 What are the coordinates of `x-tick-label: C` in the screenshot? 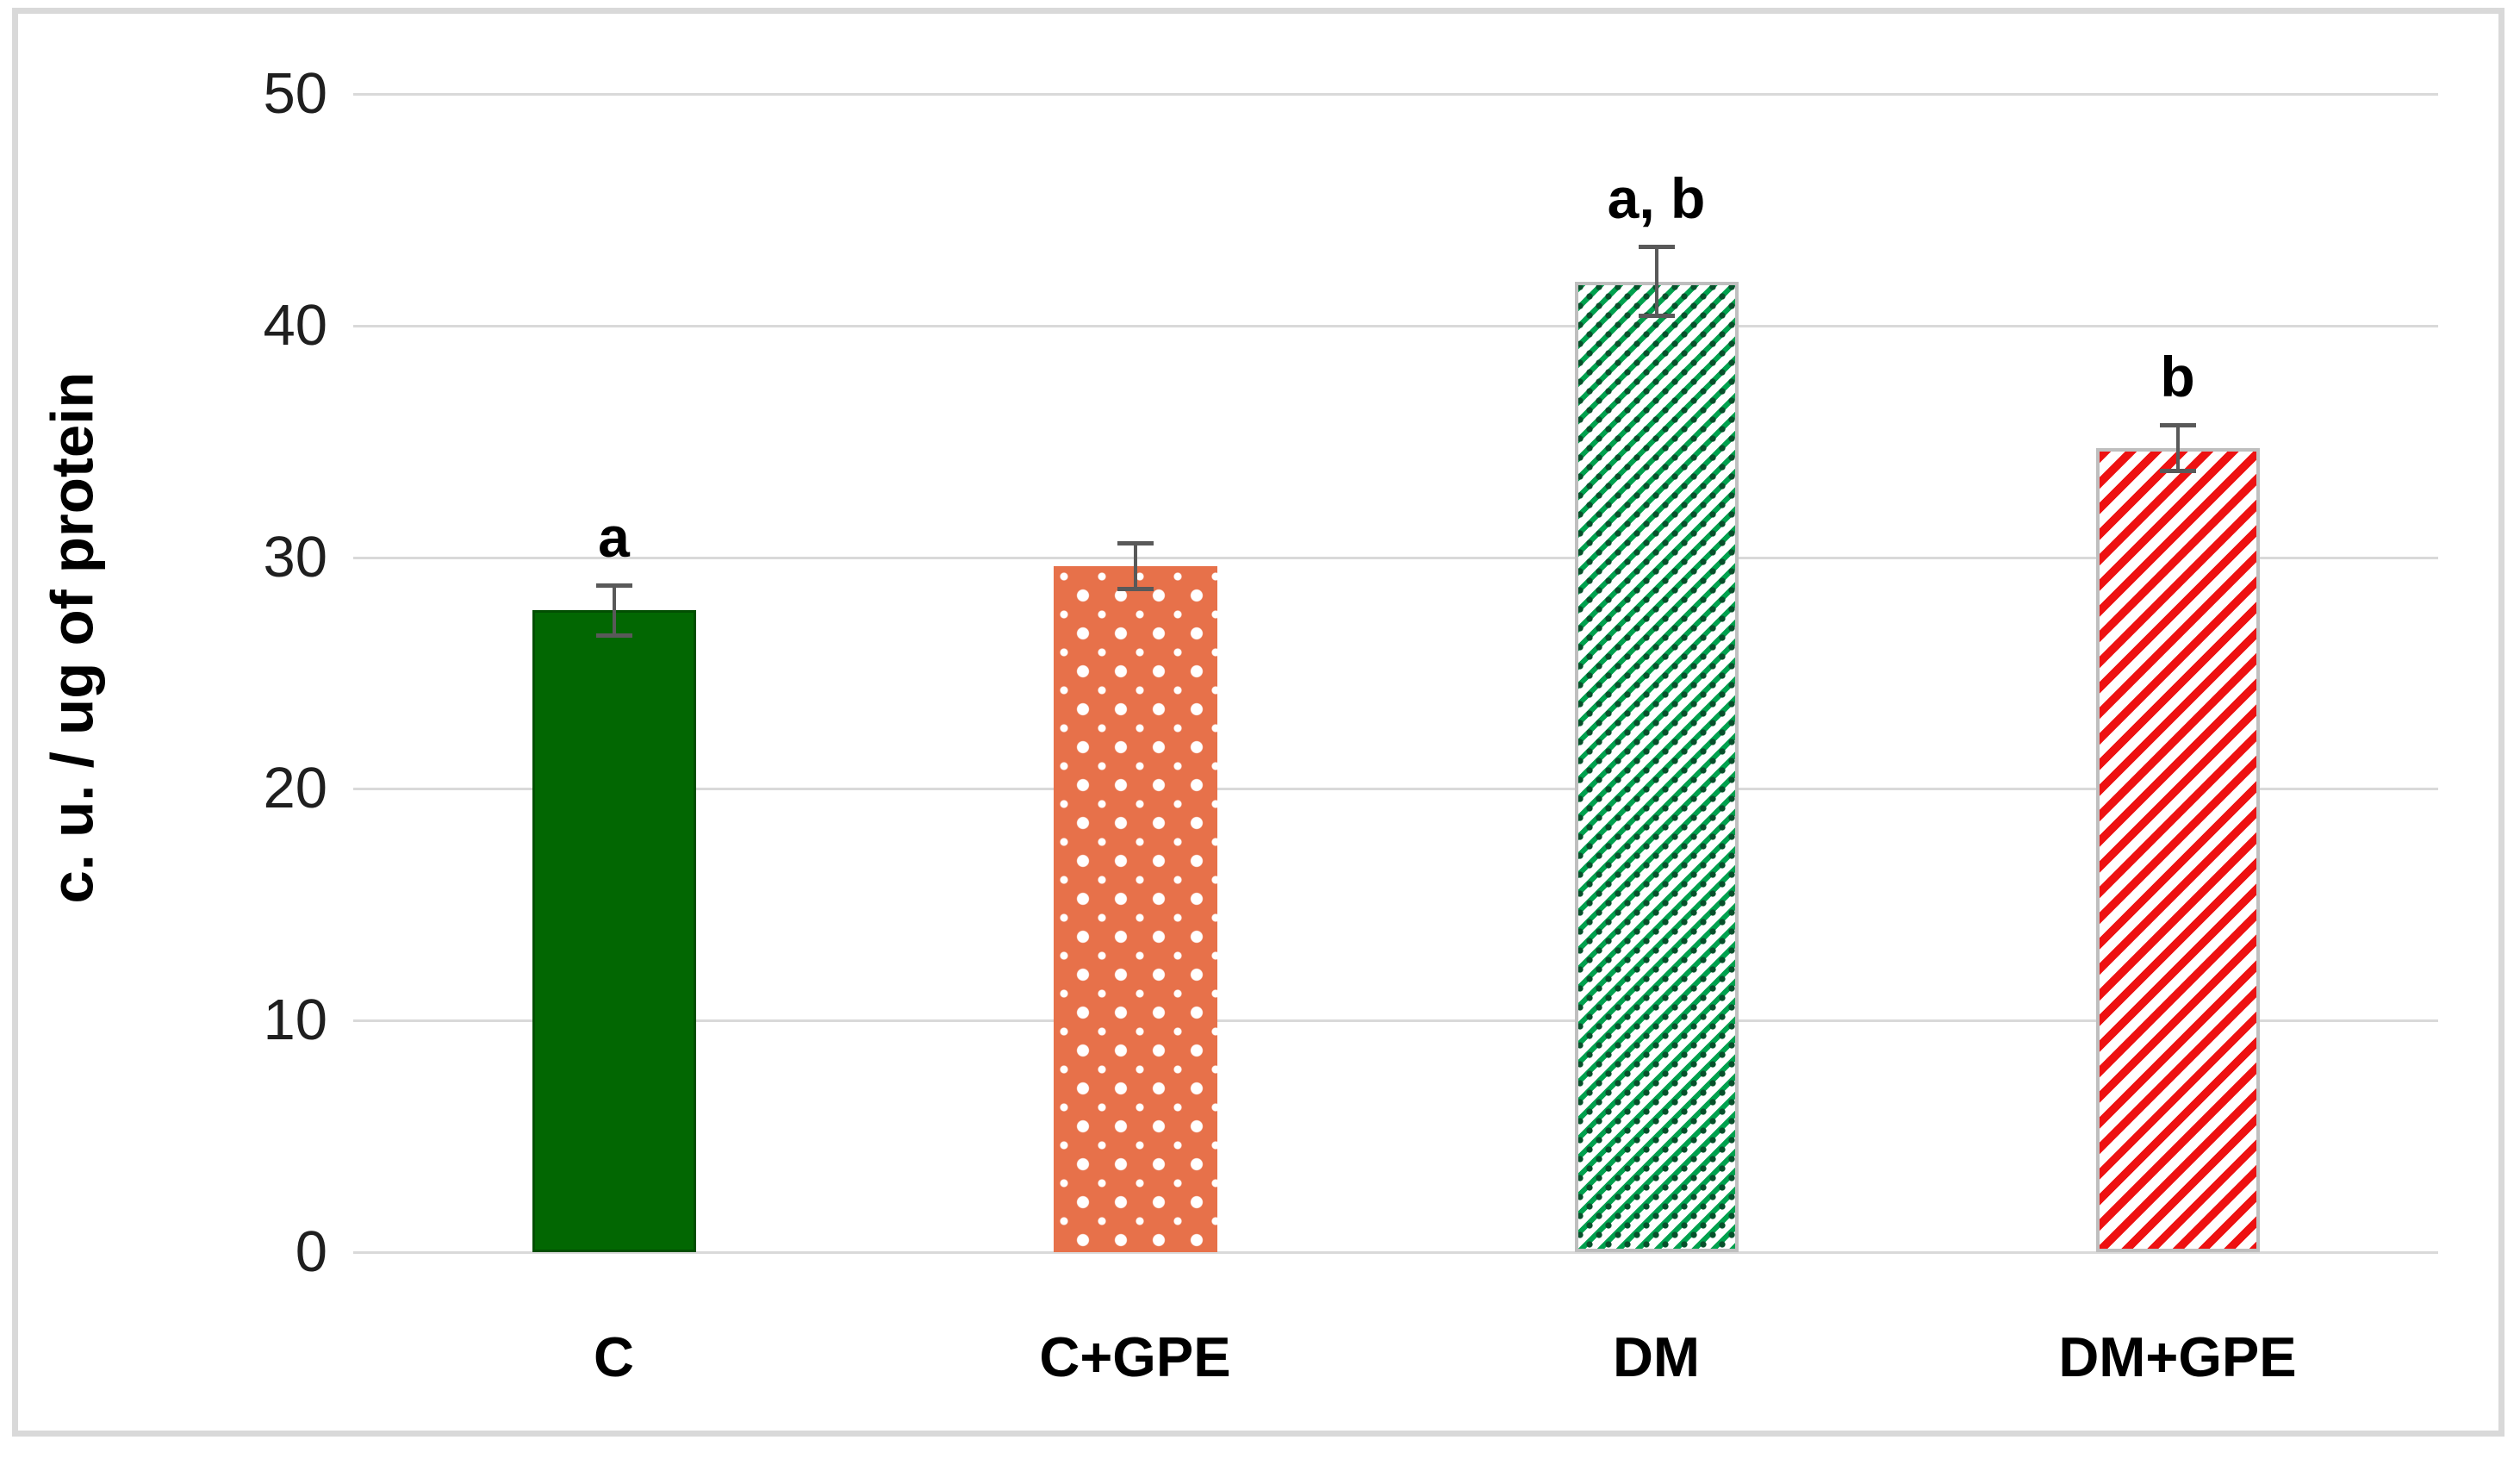 It's located at (614, 1356).